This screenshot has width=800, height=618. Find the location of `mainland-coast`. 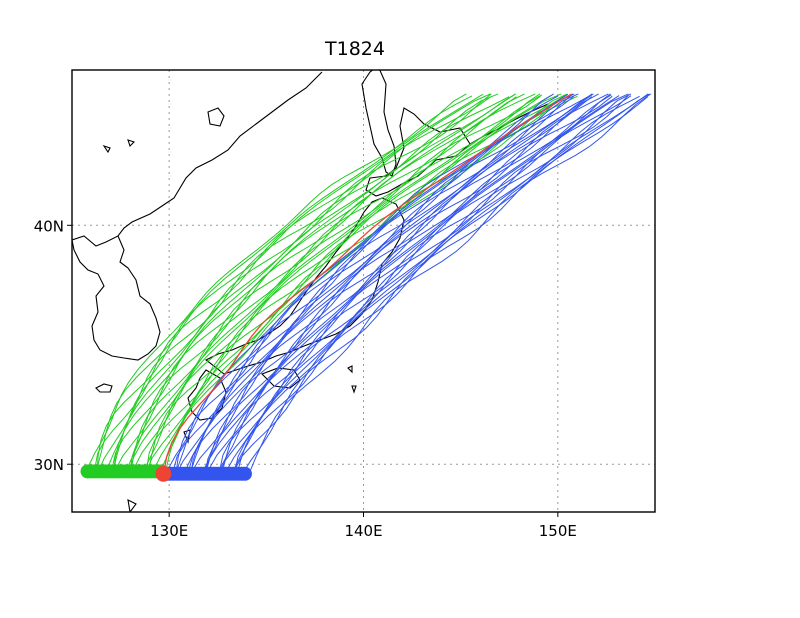

mainland-coast is located at coordinates (197, 159).